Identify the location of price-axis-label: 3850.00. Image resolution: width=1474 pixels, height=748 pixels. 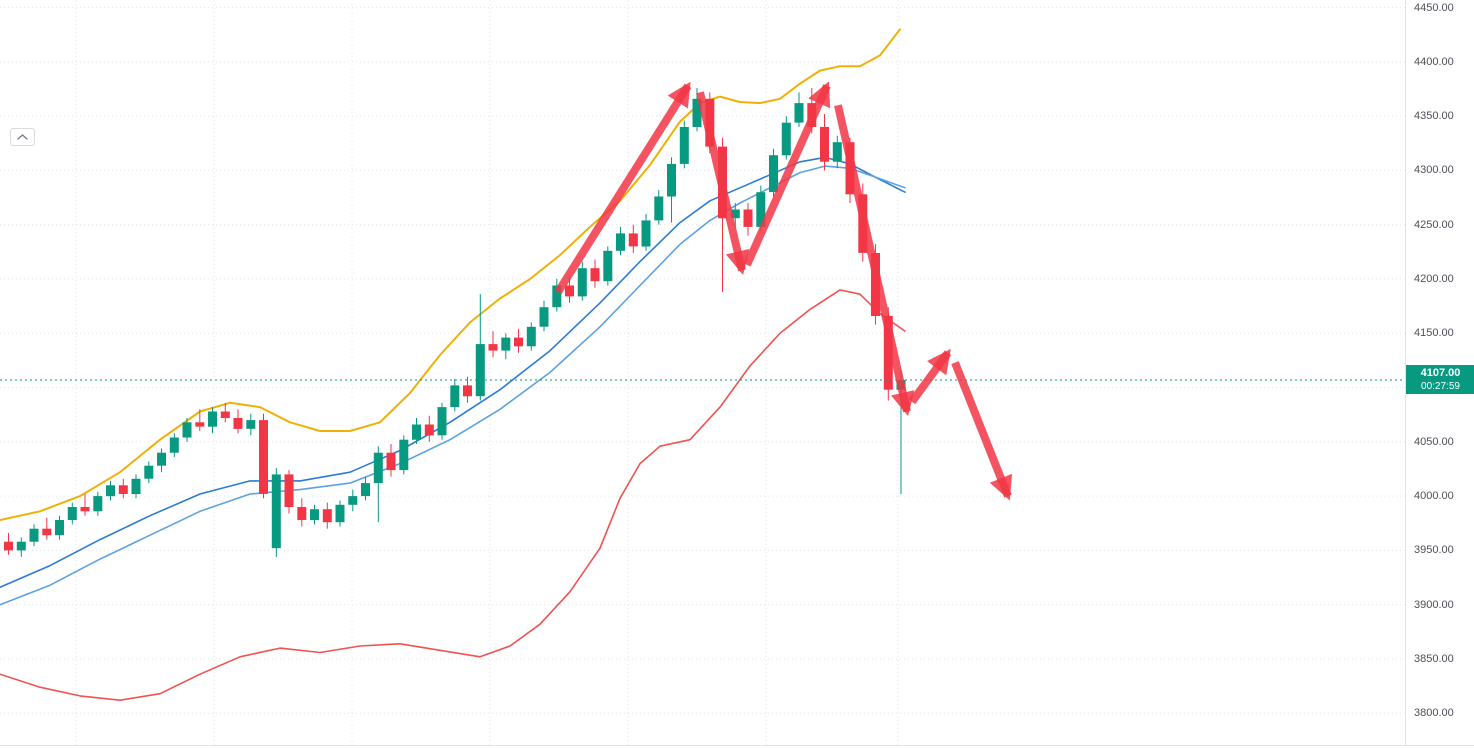
(1434, 659).